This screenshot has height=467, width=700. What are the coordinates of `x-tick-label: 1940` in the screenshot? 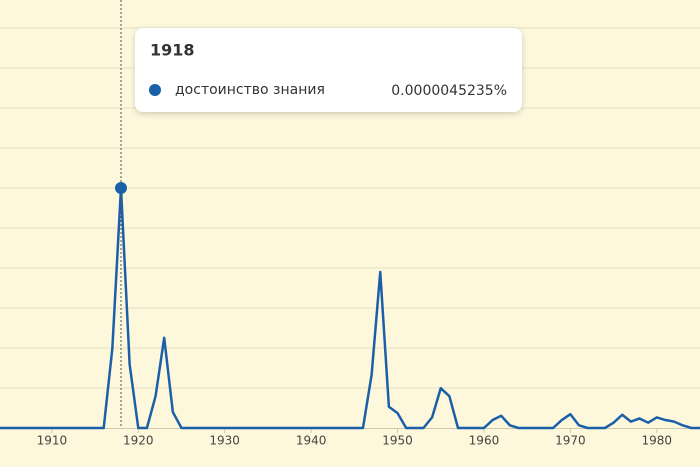 It's located at (311, 441).